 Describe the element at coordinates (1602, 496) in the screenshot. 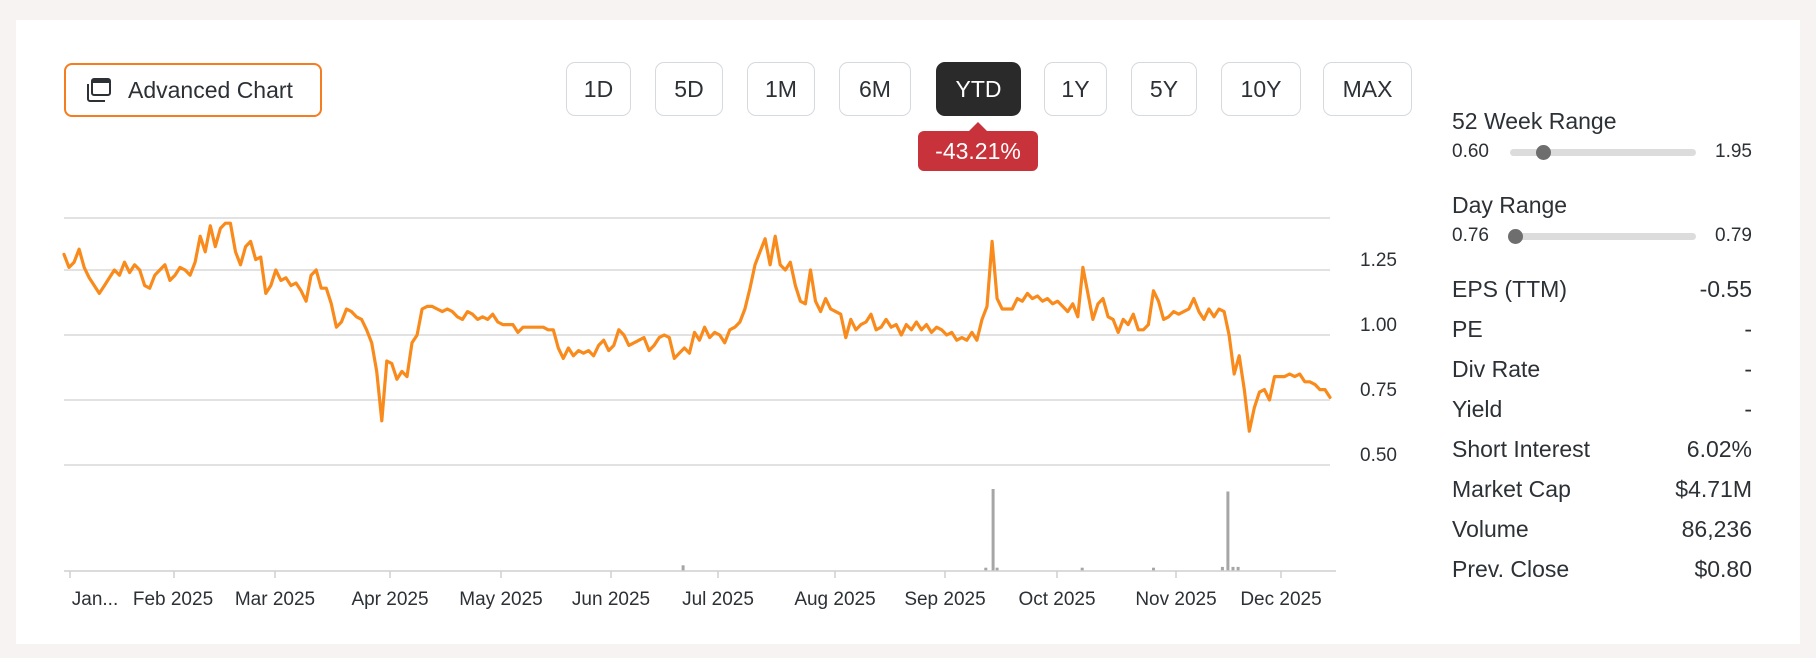

I see `stat-row-market-cap: Market Cap $4.71M` at that location.